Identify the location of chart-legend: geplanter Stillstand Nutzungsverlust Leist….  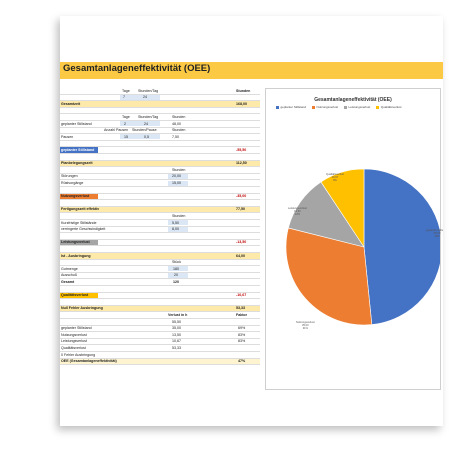
(356, 107).